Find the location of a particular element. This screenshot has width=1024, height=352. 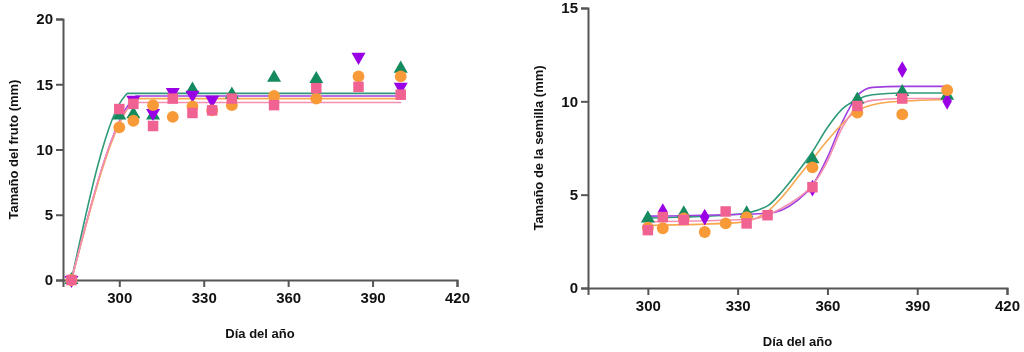

y-axis-title: Tamaño del fruto (mm) is located at coordinates (13, 149).